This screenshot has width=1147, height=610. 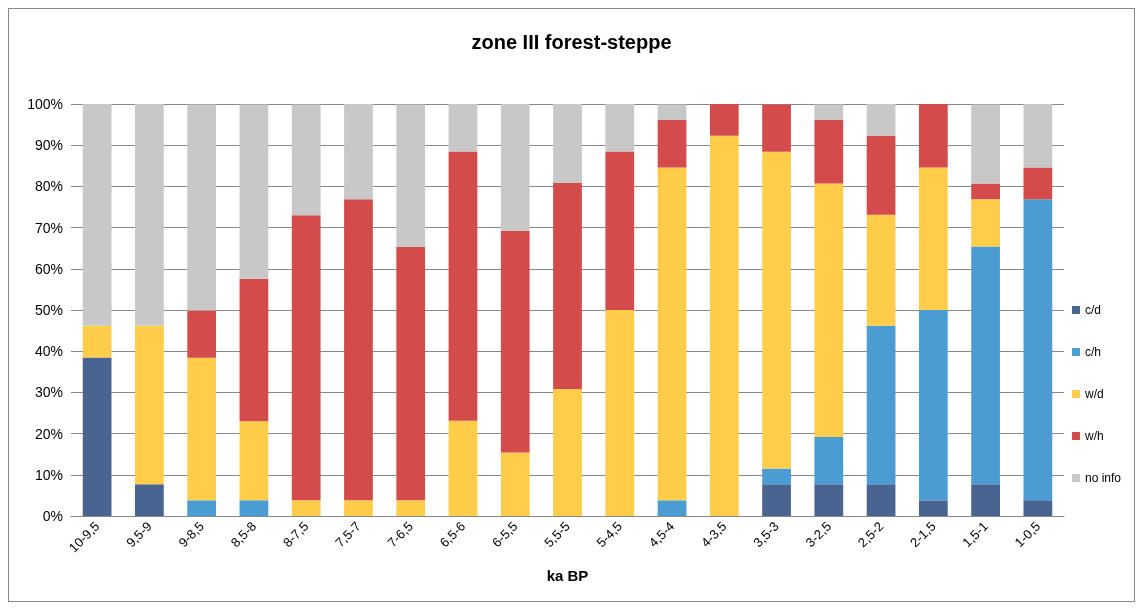 What do you see at coordinates (45, 104) in the screenshot?
I see `y-tick-label: 100%` at bounding box center [45, 104].